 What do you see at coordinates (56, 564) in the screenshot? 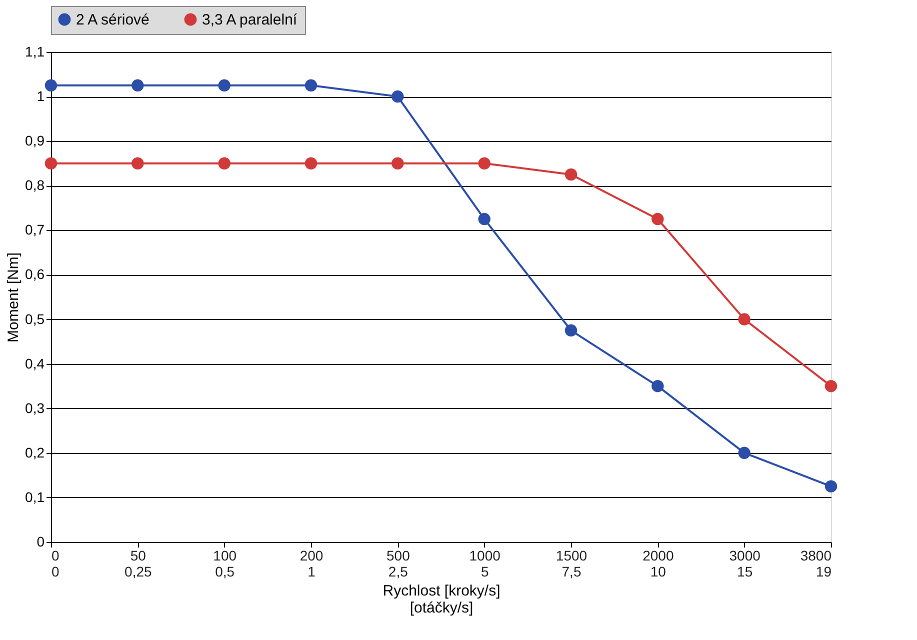
I see `x-tick-label: 0 0` at bounding box center [56, 564].